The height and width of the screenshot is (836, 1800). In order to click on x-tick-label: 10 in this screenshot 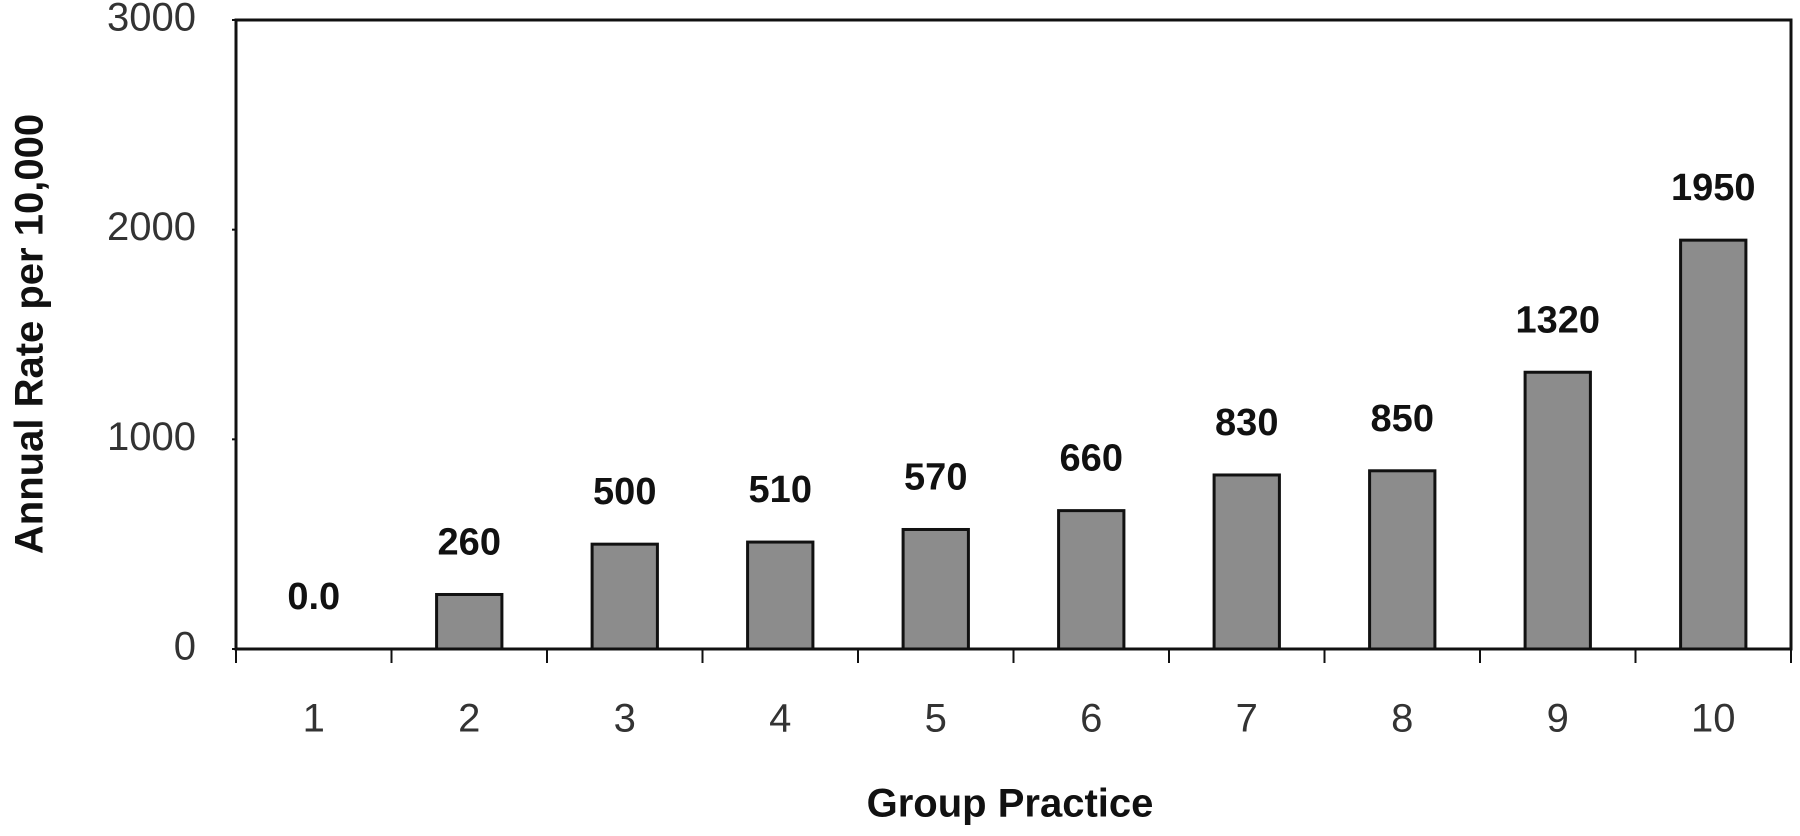, I will do `click(1713, 719)`.